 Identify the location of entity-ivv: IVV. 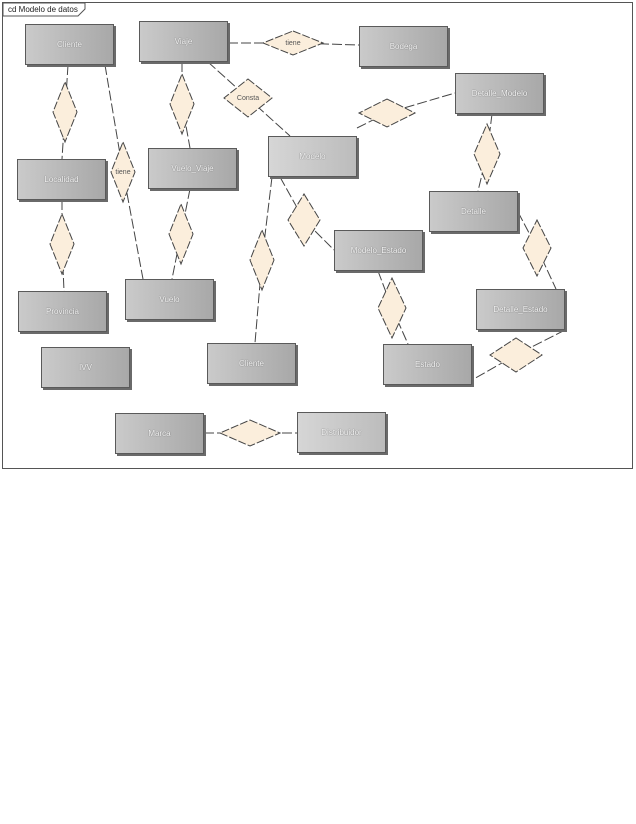
(85, 367).